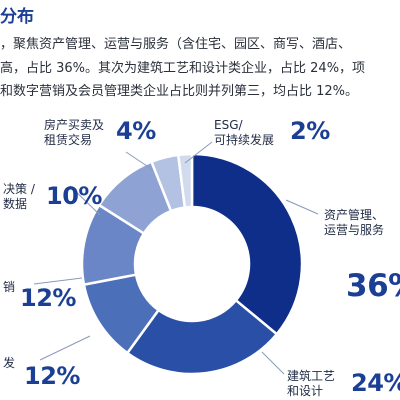 The image size is (400, 400). What do you see at coordinates (302, 207) in the screenshot?
I see `leader-line-asset-management` at bounding box center [302, 207].